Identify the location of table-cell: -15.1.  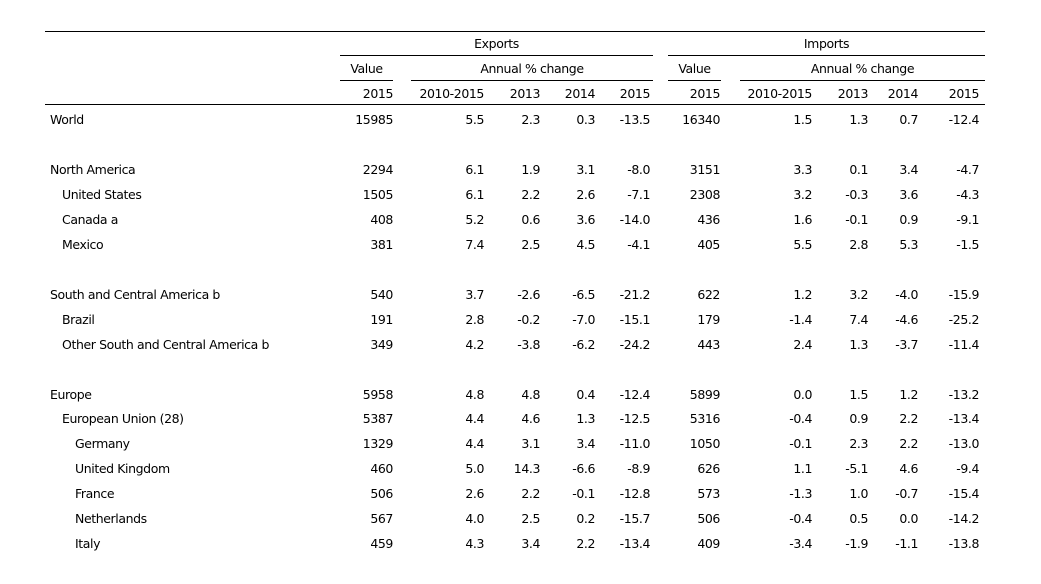
(635, 319).